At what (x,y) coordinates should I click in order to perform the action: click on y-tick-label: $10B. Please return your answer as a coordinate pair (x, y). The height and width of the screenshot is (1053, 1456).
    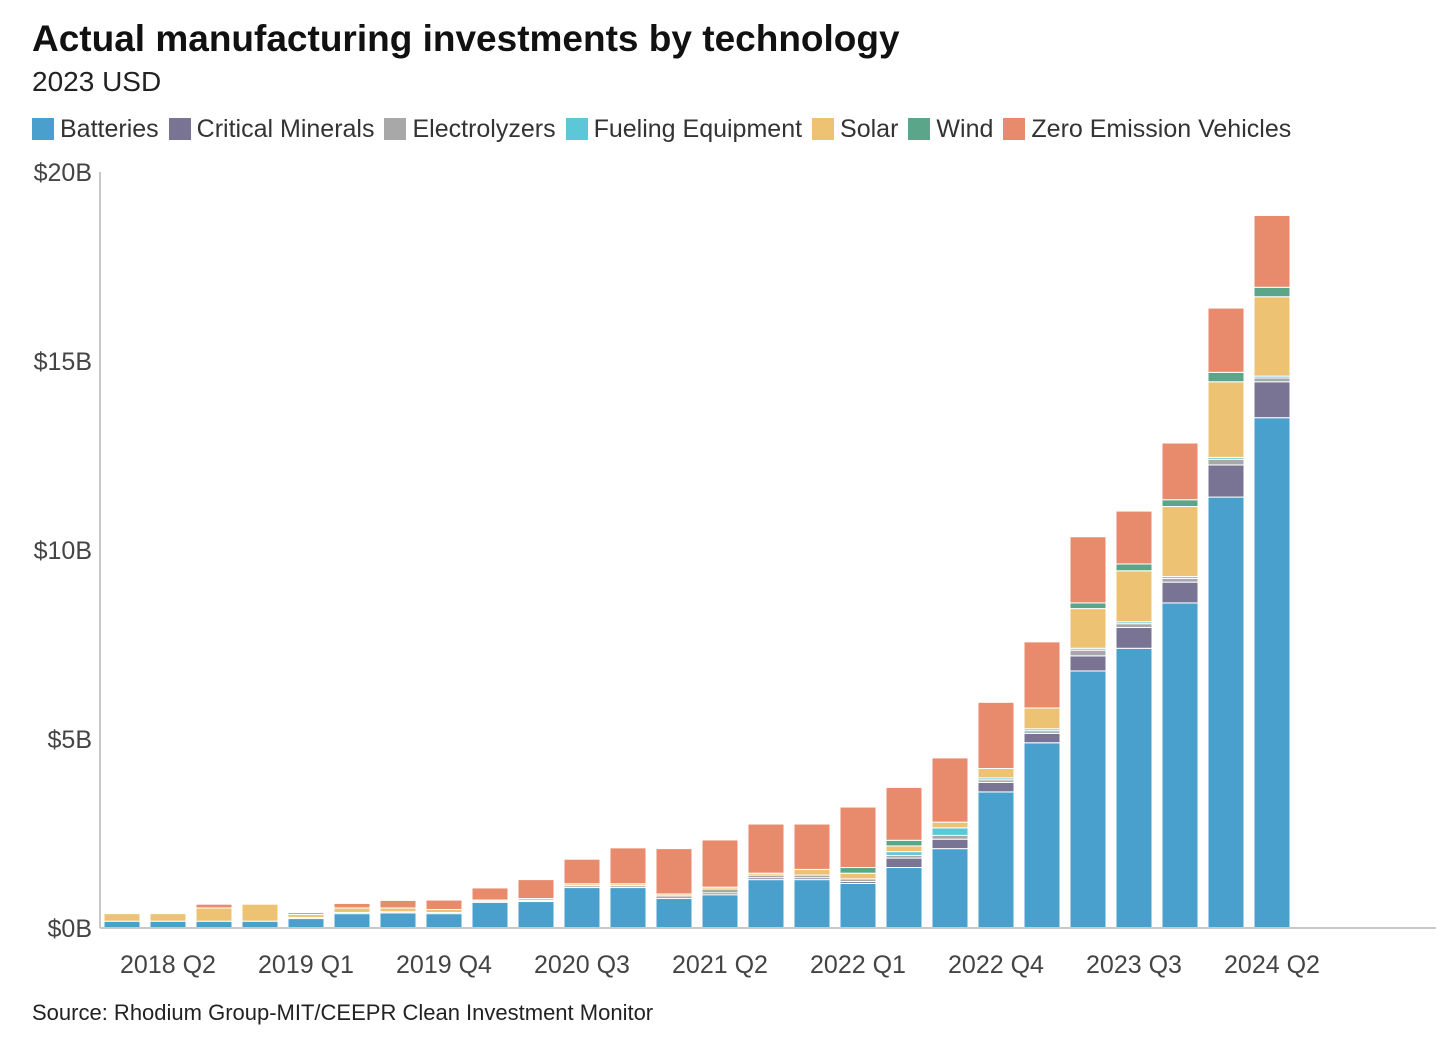
    Looking at the image, I should click on (63, 551).